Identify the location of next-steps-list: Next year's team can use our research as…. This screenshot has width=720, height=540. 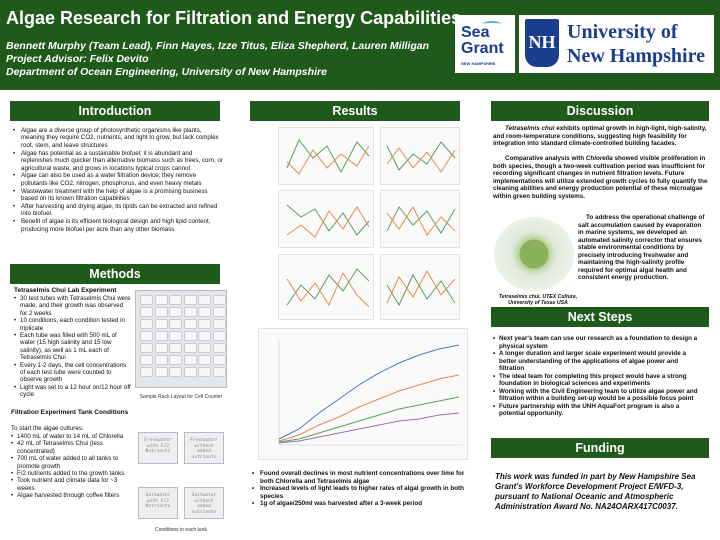
(599, 376).